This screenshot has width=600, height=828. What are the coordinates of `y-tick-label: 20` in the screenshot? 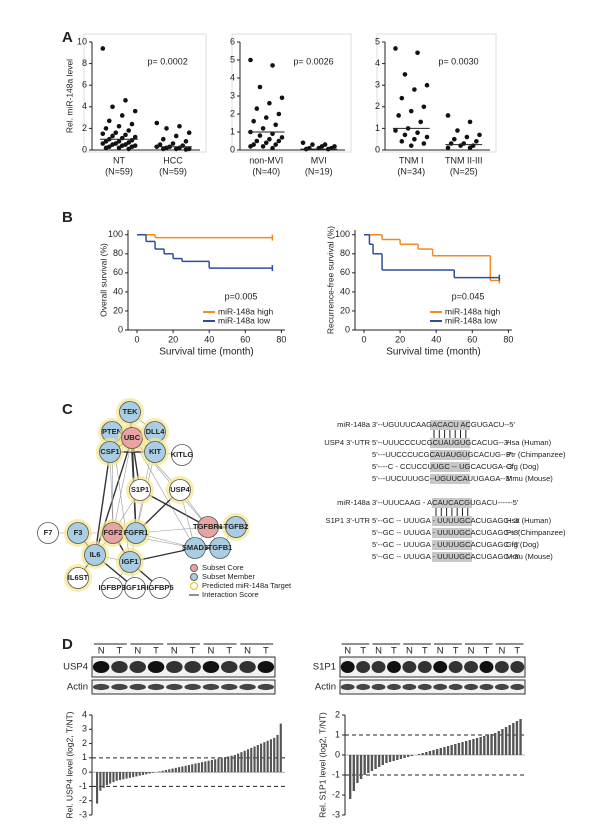 It's located at (118, 310).